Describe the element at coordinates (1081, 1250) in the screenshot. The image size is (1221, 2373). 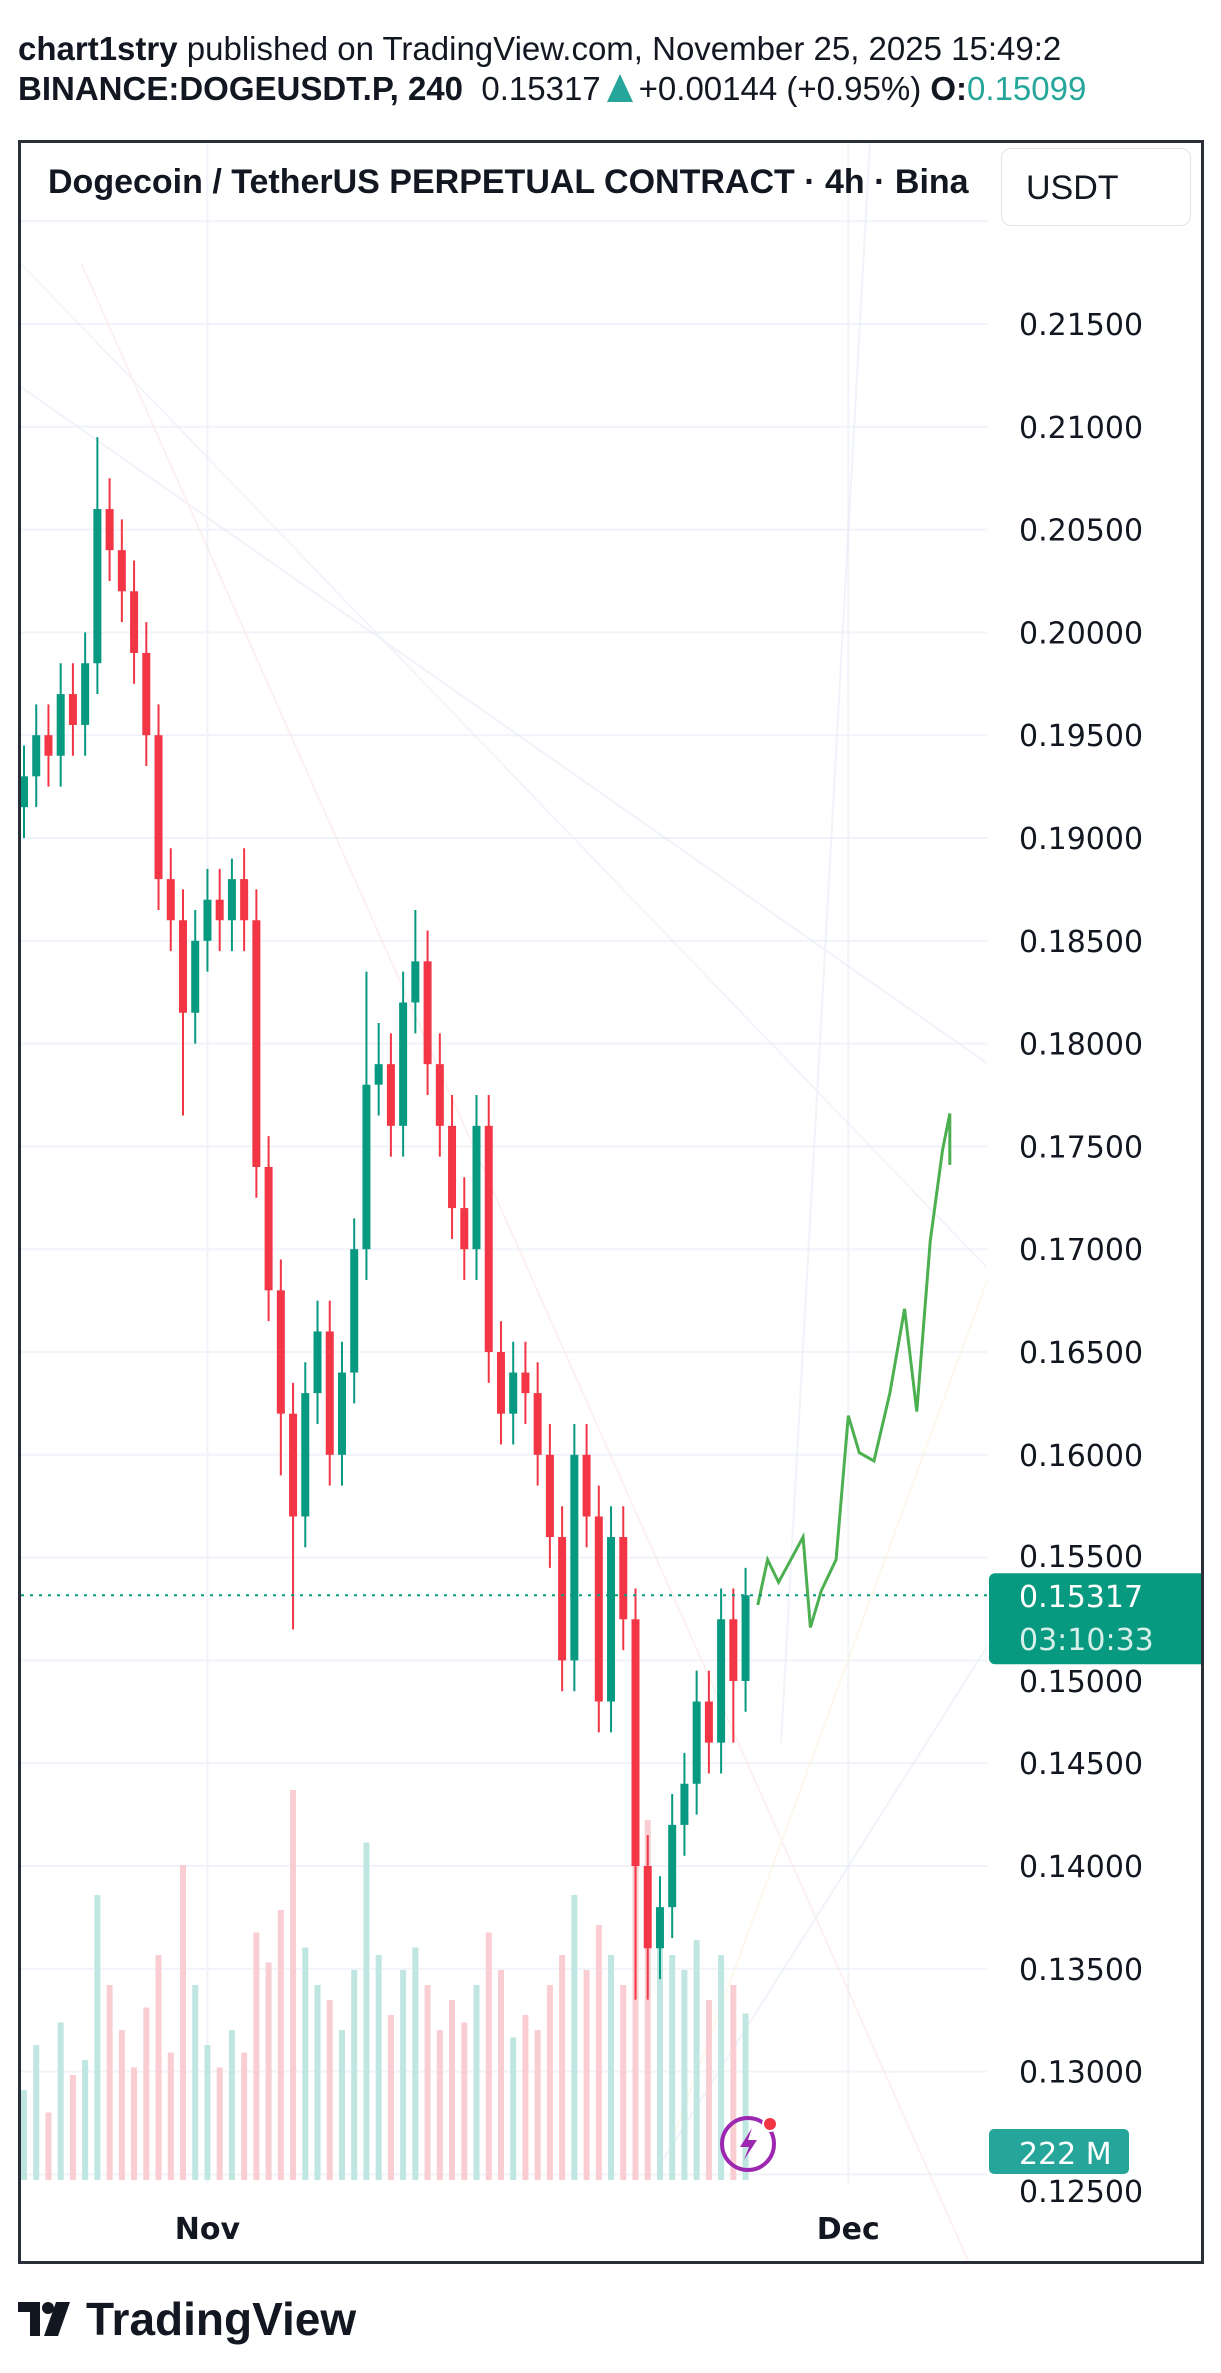
I see `y-tick-label: 0.17000` at that location.